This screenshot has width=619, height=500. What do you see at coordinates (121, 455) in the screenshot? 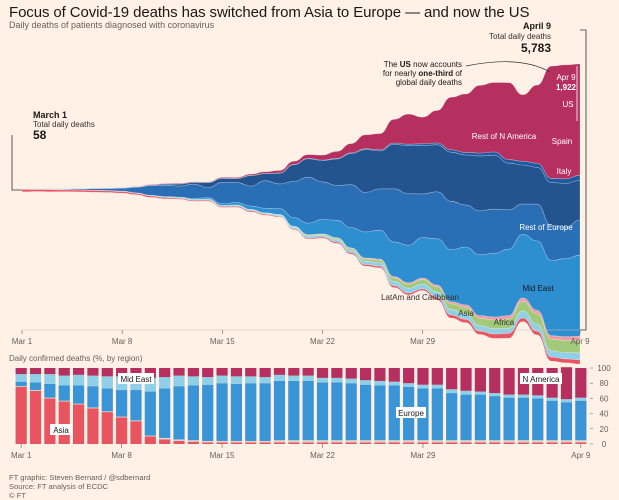
I see `share-x-tick-label: Mar 8` at bounding box center [121, 455].